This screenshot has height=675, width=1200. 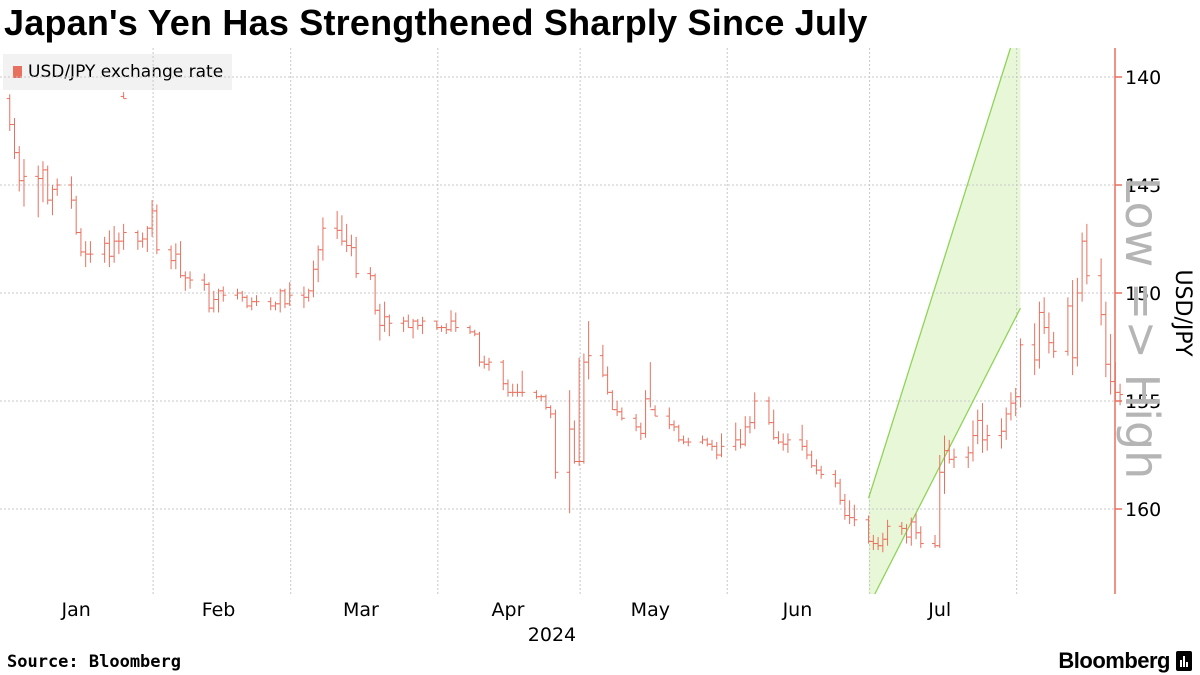 I want to click on y-tick-label: 140, so click(x=1143, y=78).